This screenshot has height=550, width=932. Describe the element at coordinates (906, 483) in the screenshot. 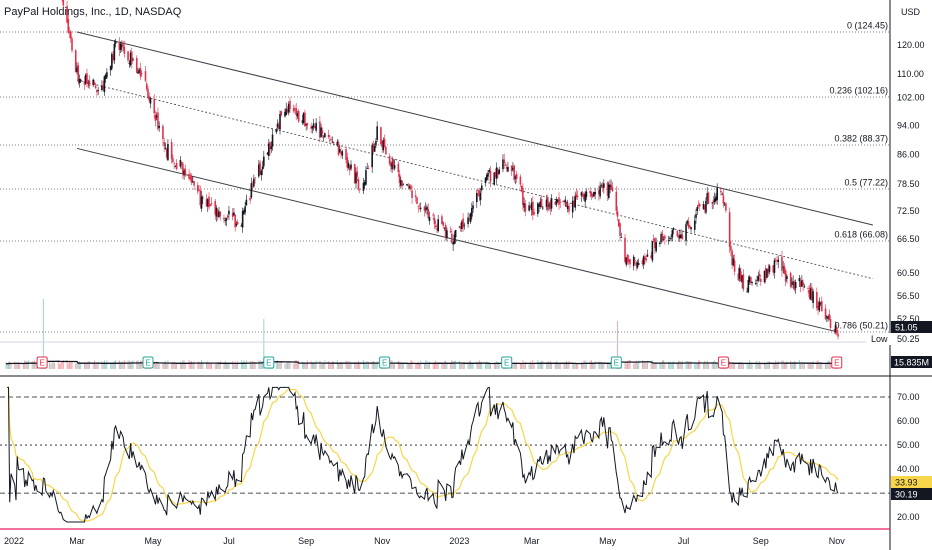

I see `rsi-ma-value: 33.93` at that location.